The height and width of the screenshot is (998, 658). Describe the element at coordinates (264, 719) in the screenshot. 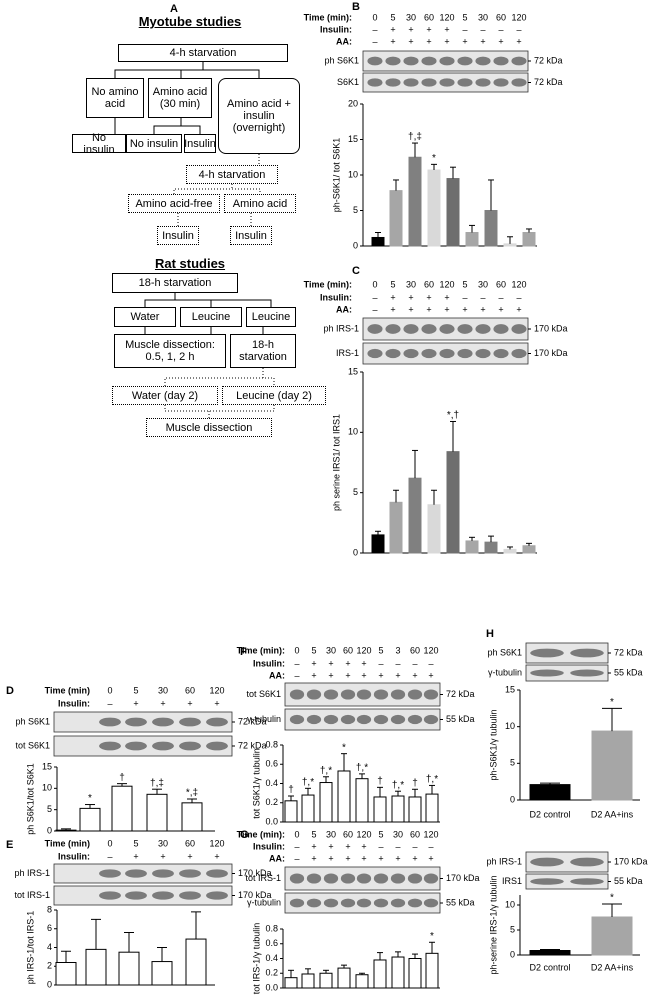

I see `band-label: γ-tubulin` at that location.